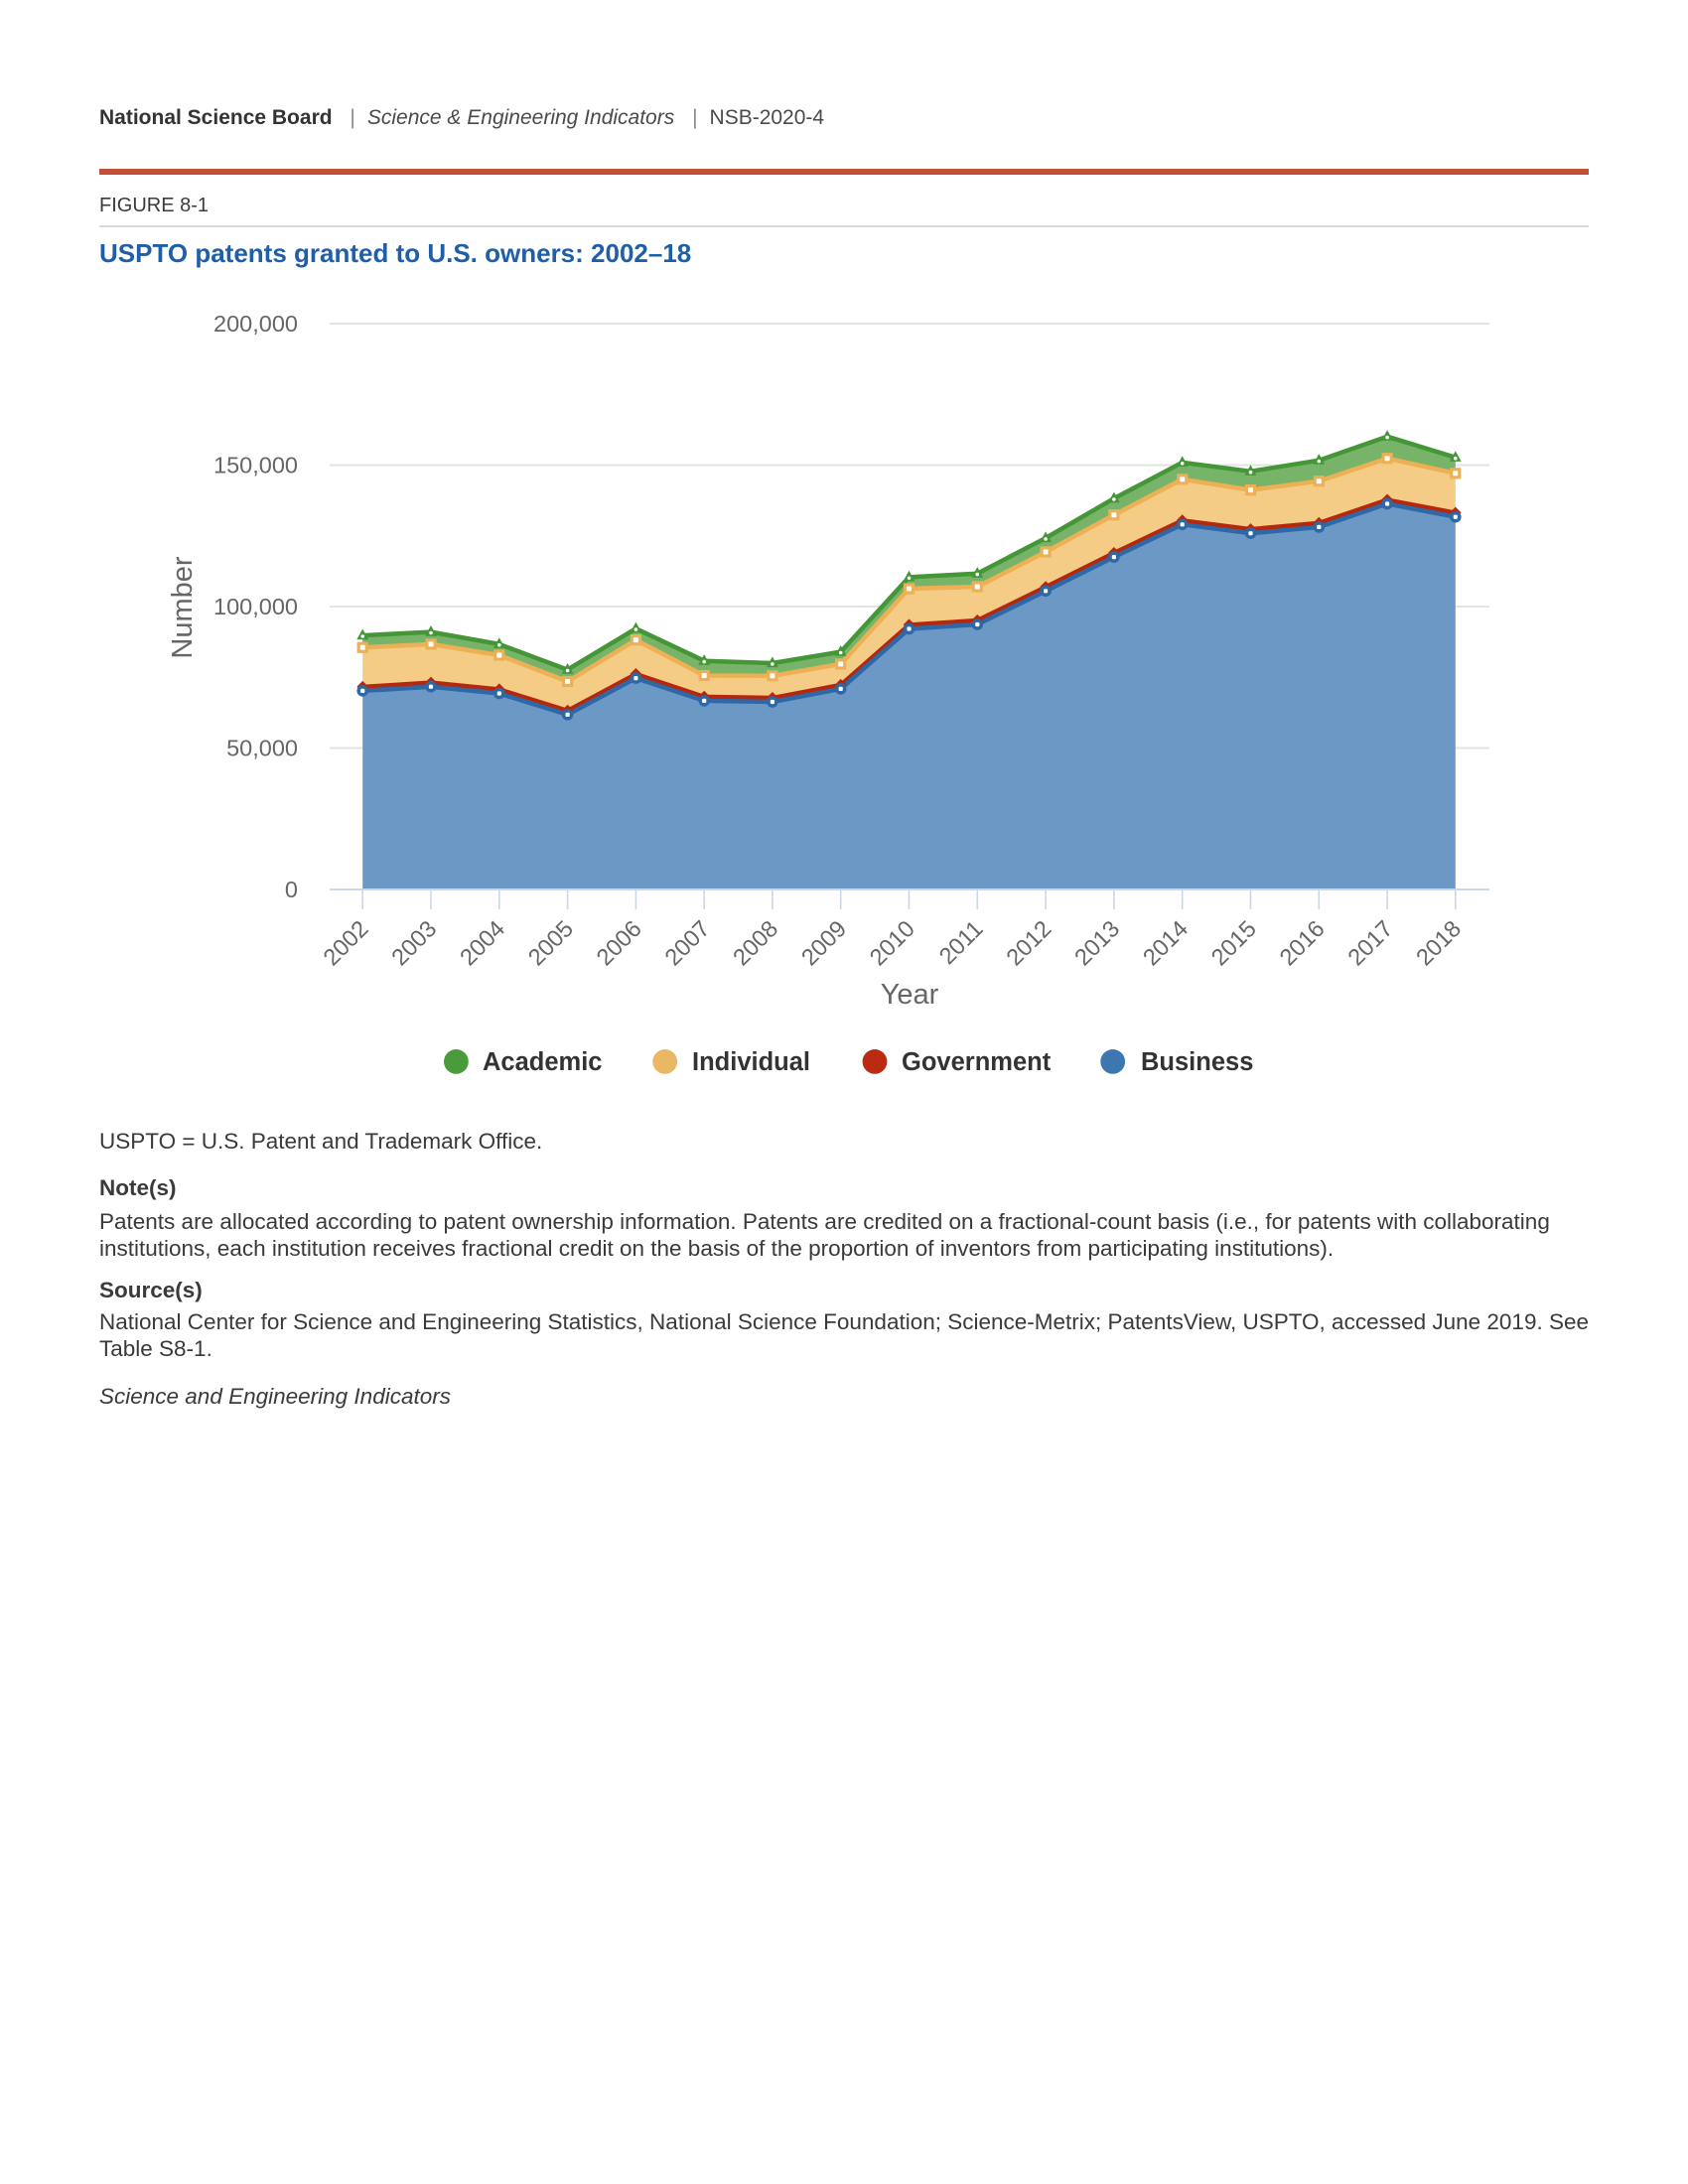  Describe the element at coordinates (413, 942) in the screenshot. I see `svg-text: 2003` at that location.